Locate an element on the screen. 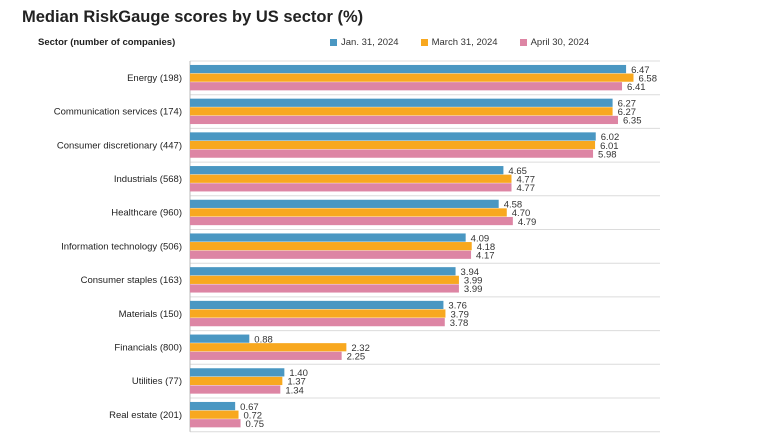 The height and width of the screenshot is (440, 780). category-label: Communication services (174) is located at coordinates (118, 112).